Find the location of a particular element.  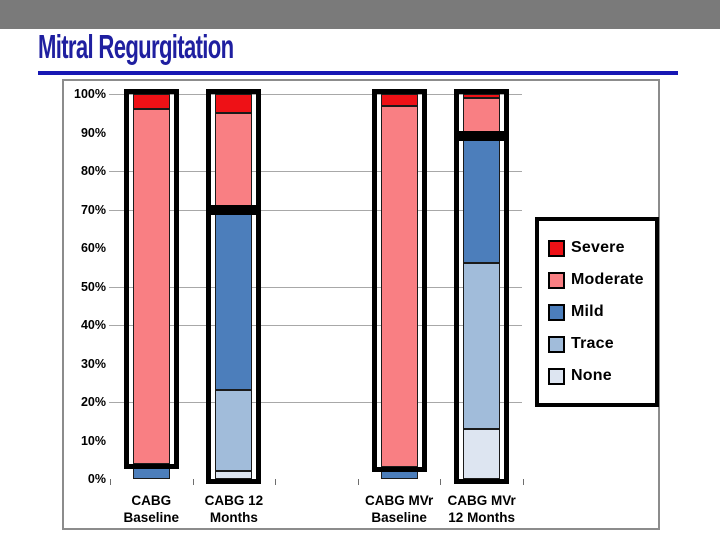

legend-item: Mild is located at coordinates (601, 312).